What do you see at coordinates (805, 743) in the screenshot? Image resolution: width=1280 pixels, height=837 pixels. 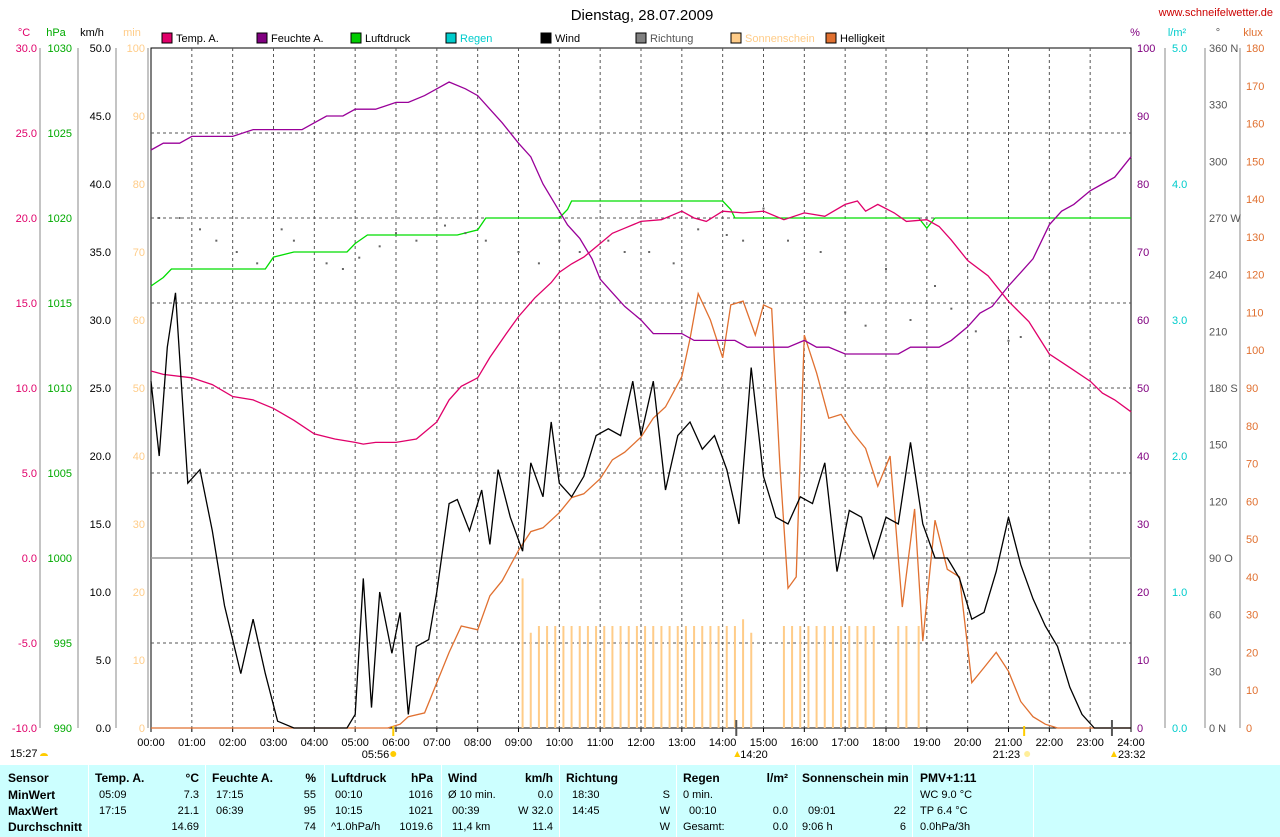 I see `x-tick-16: 16:00` at bounding box center [805, 743].